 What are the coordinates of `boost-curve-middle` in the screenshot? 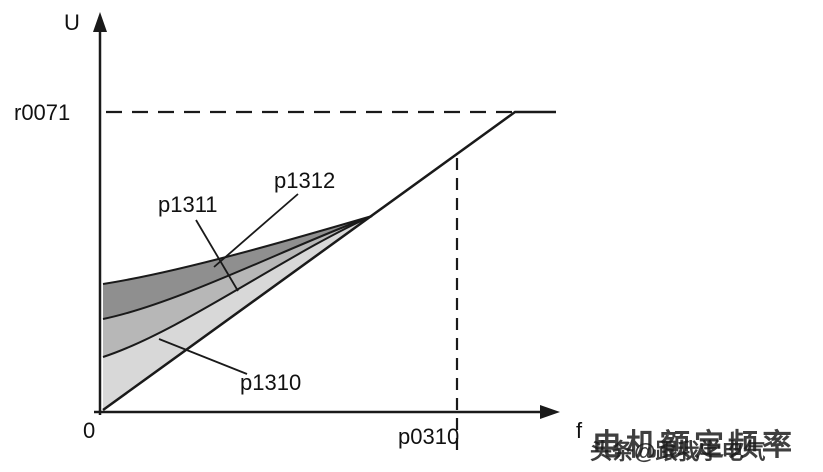 It's located at (237, 267).